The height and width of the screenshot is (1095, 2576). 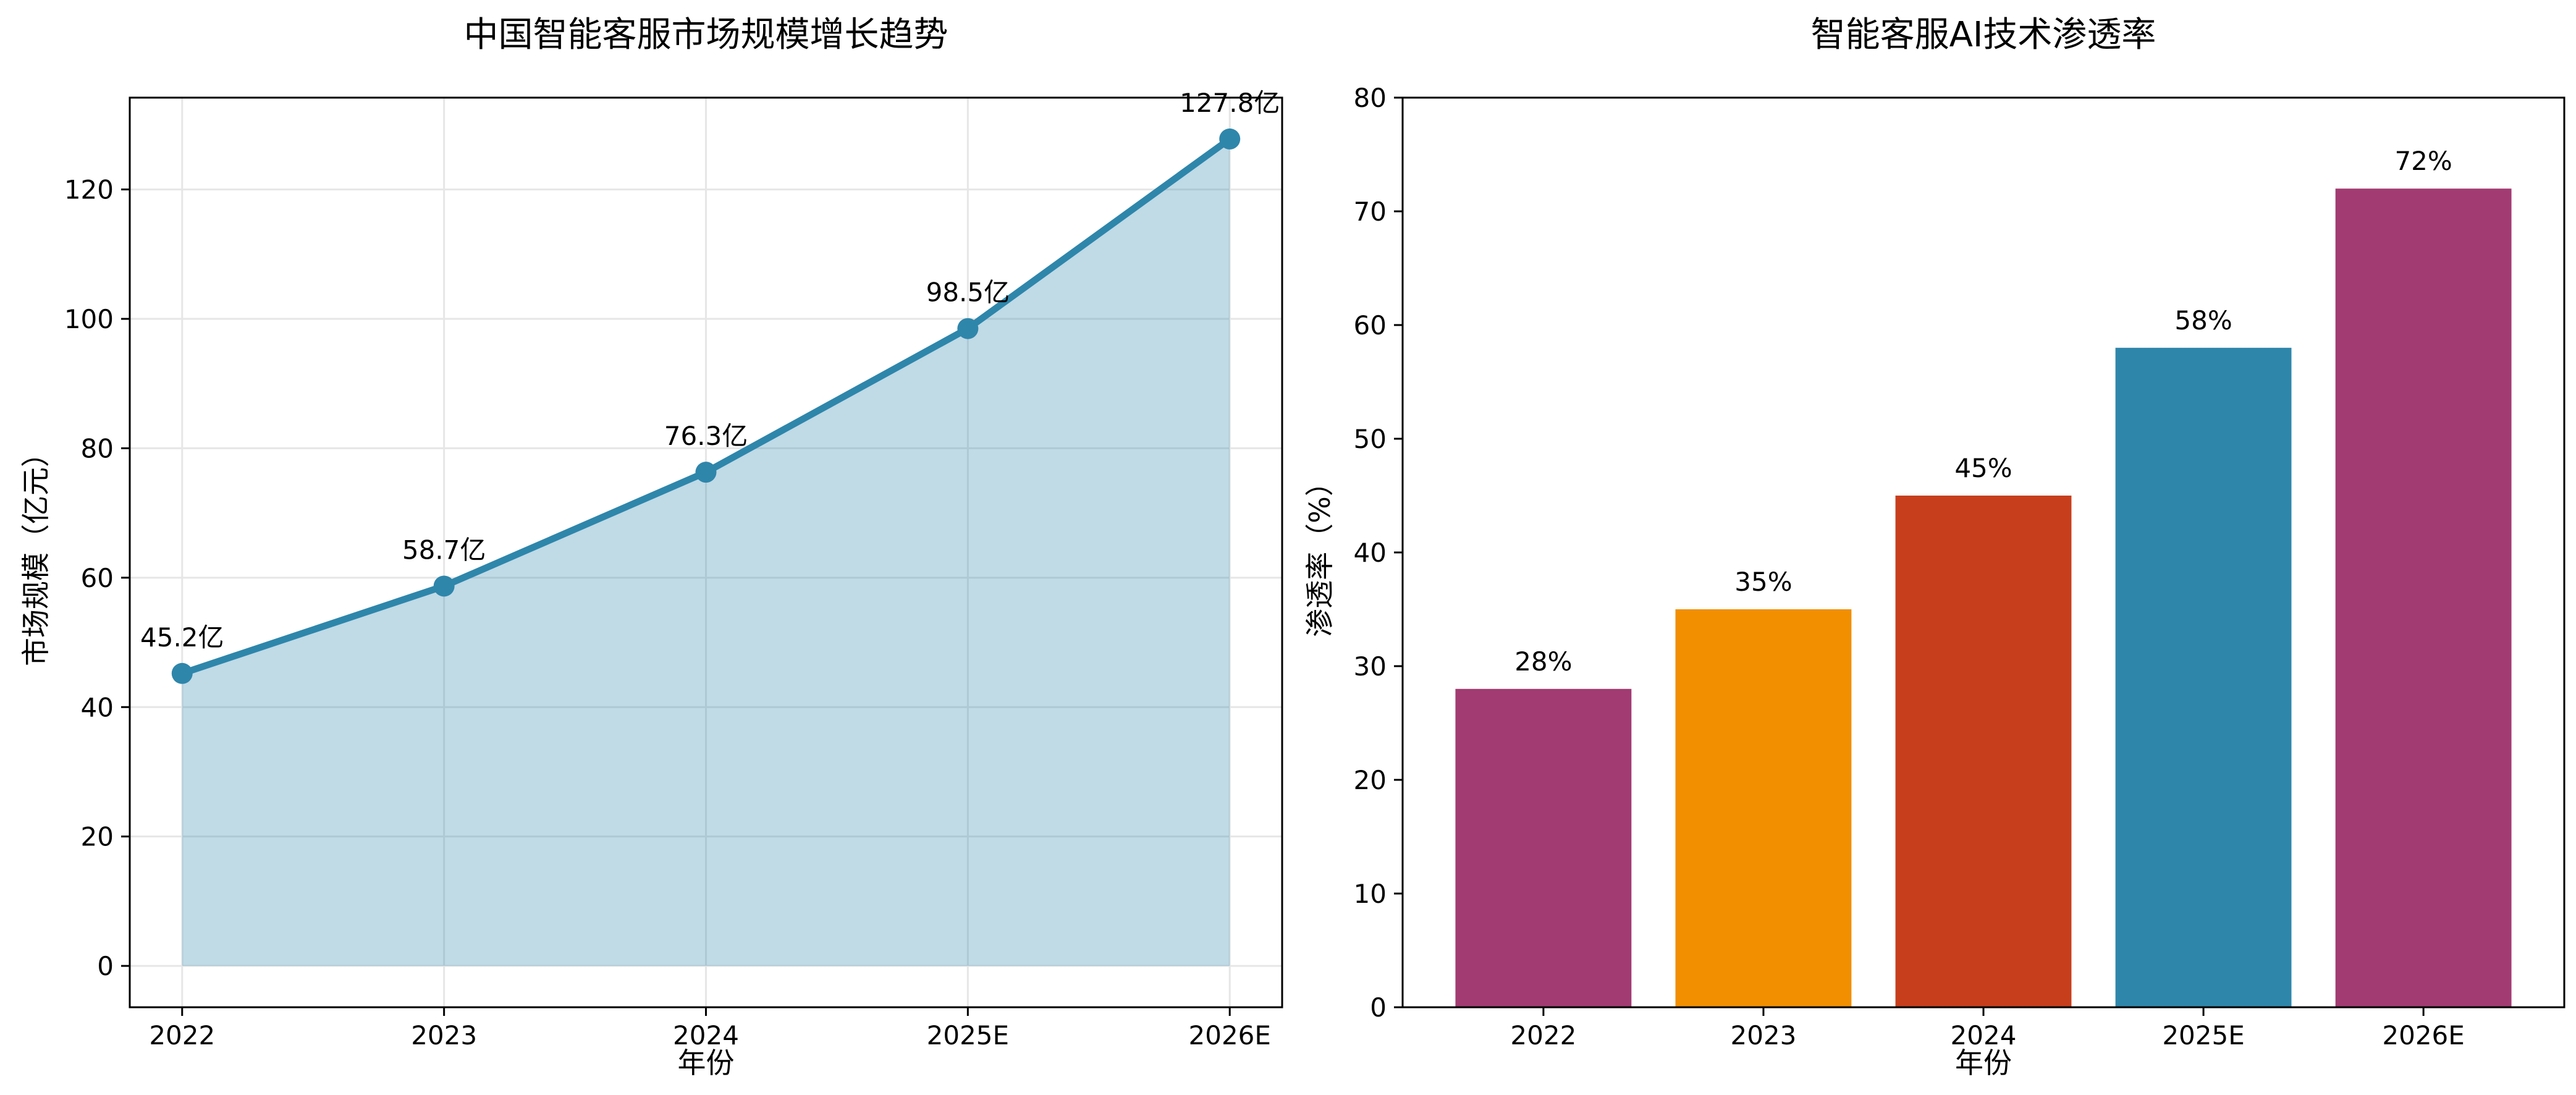 What do you see at coordinates (89, 319) in the screenshot?
I see `y-tick-label: 100` at bounding box center [89, 319].